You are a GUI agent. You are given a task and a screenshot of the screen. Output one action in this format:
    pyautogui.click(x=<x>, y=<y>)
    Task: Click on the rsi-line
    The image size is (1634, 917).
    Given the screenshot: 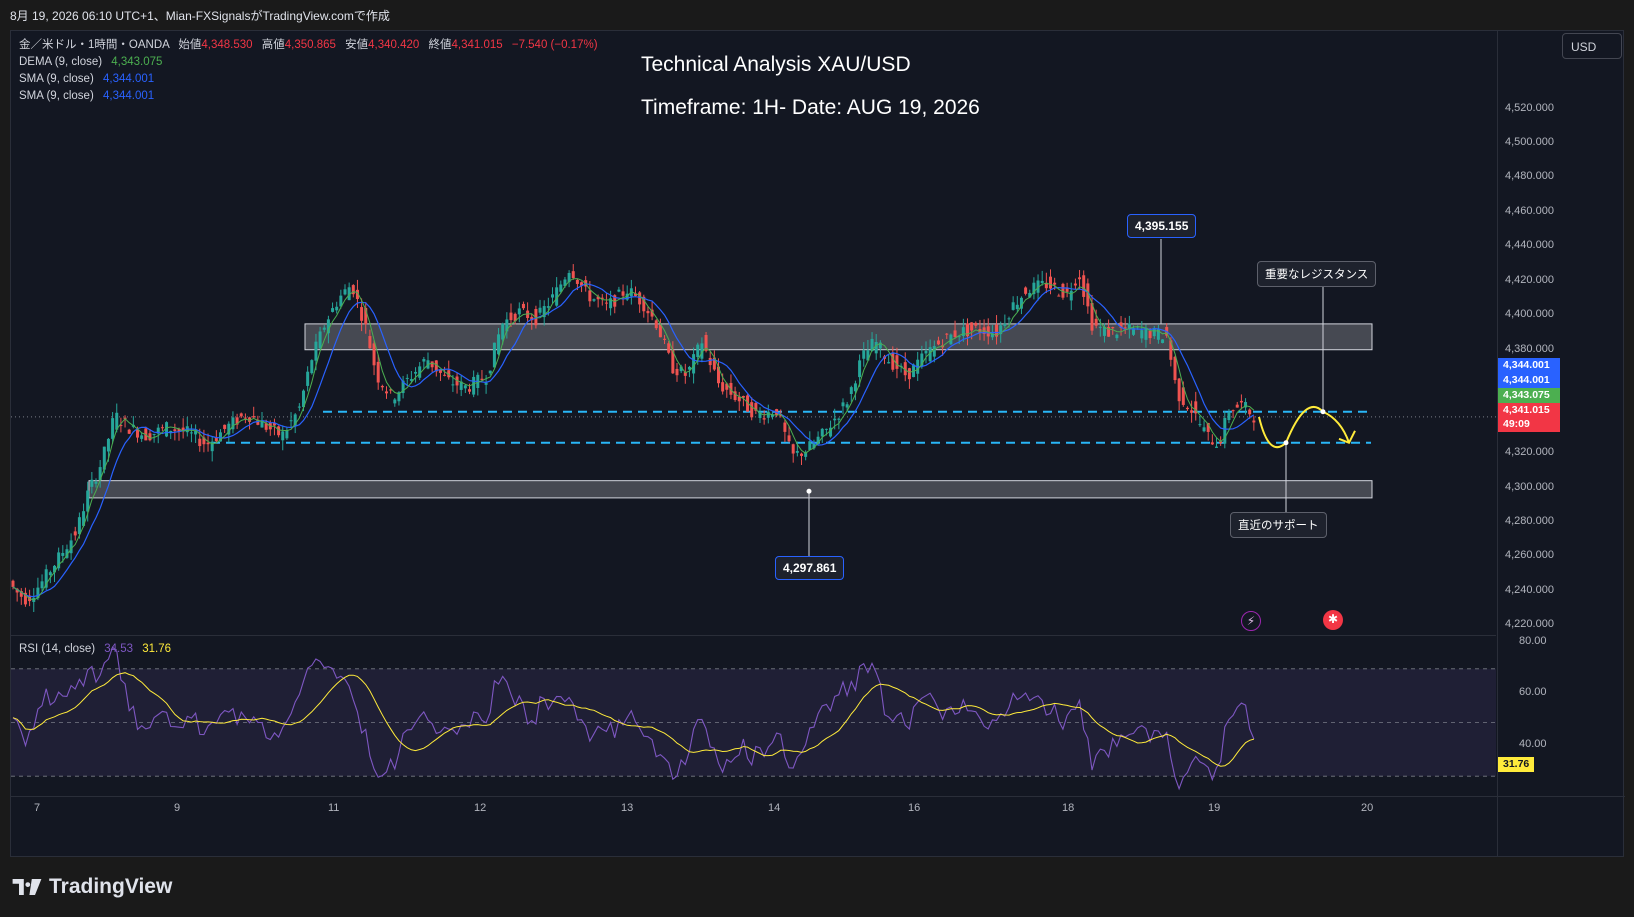 What is the action you would take?
    pyautogui.click(x=633, y=718)
    